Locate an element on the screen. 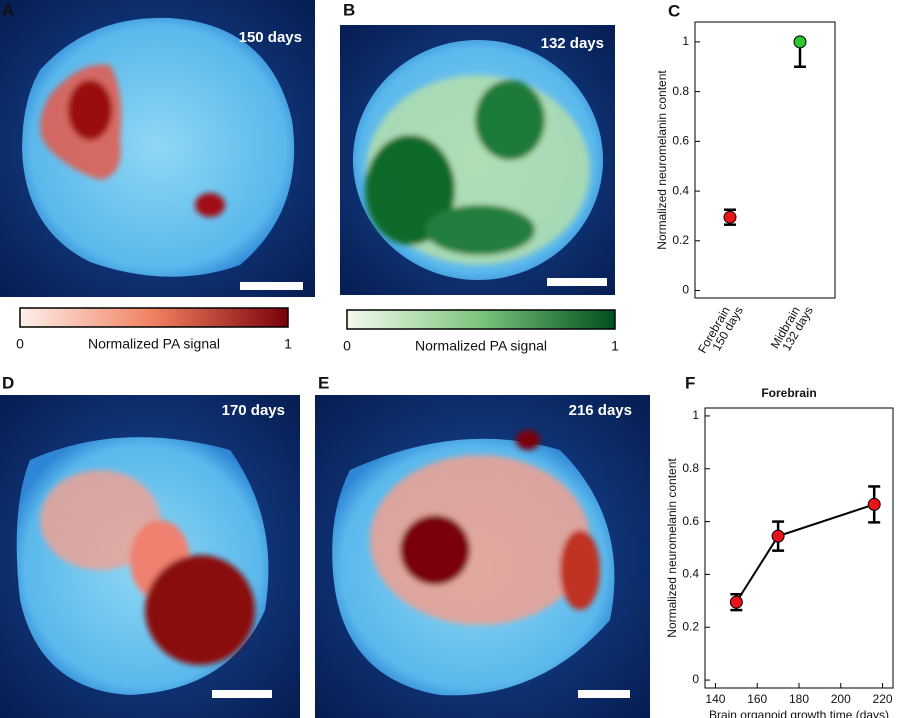 Image resolution: width=900 pixels, height=718 pixels. image-b is located at coordinates (477, 160).